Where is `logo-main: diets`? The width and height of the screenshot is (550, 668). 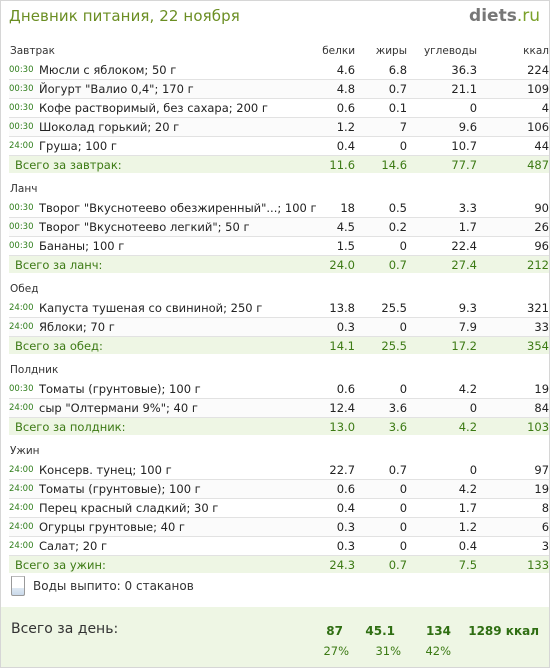
logo-main: diets is located at coordinates (493, 16).